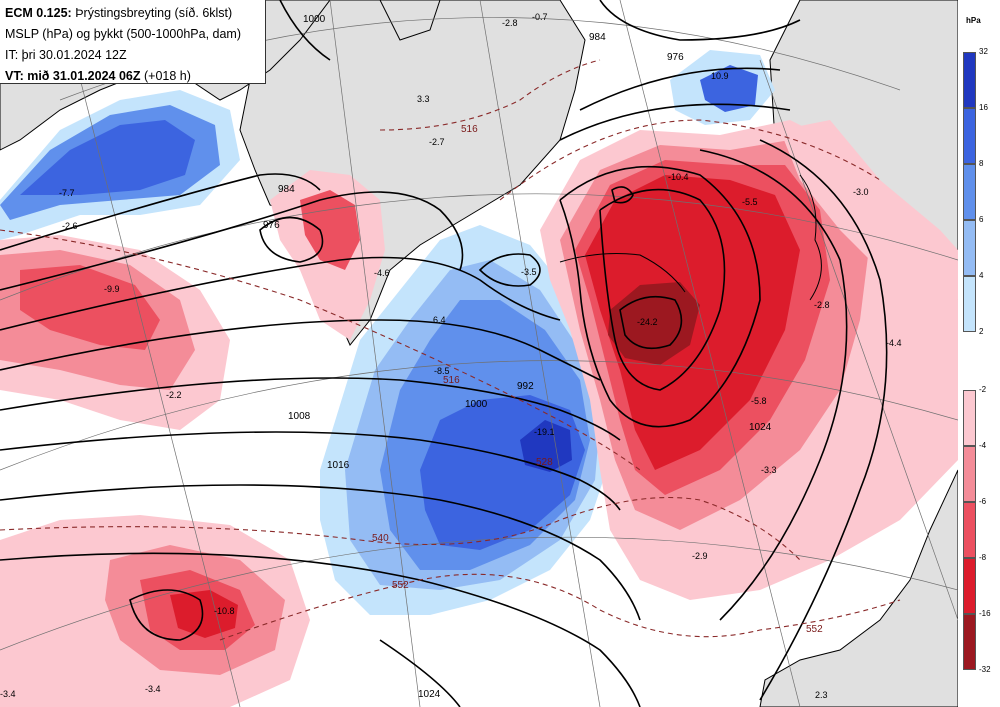 Image resolution: width=1000 pixels, height=707 pixels. Describe the element at coordinates (167, 76) in the screenshot. I see `forecast-hour: (+018 h)` at that location.